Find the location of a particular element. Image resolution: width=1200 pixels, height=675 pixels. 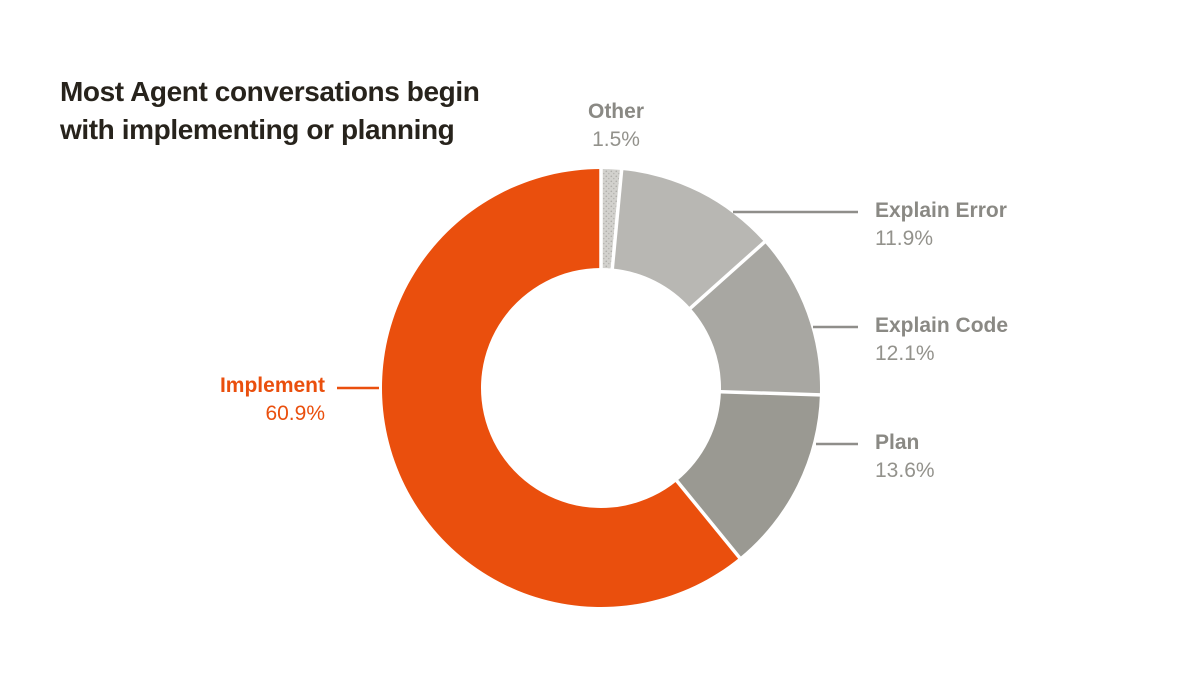

slice-label-explain-code: Explain Code 12.1% is located at coordinates (941, 340).